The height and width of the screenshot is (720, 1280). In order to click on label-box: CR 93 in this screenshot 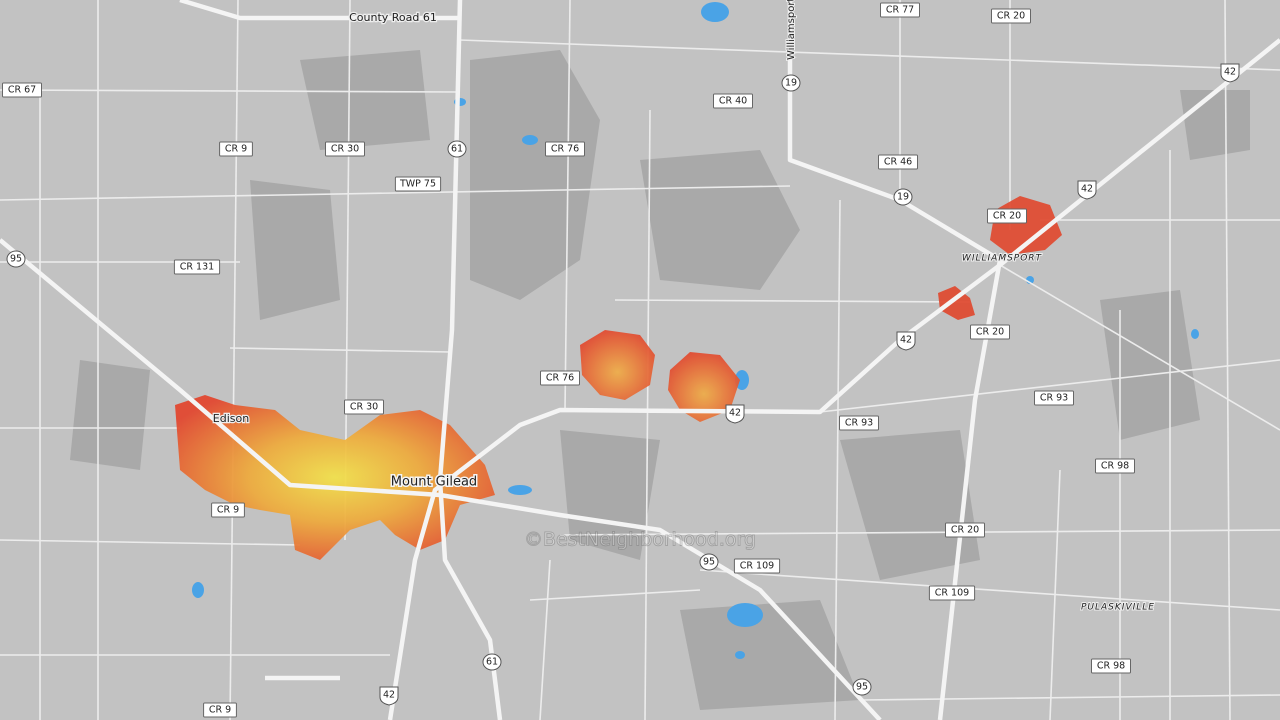, I will do `click(859, 423)`.